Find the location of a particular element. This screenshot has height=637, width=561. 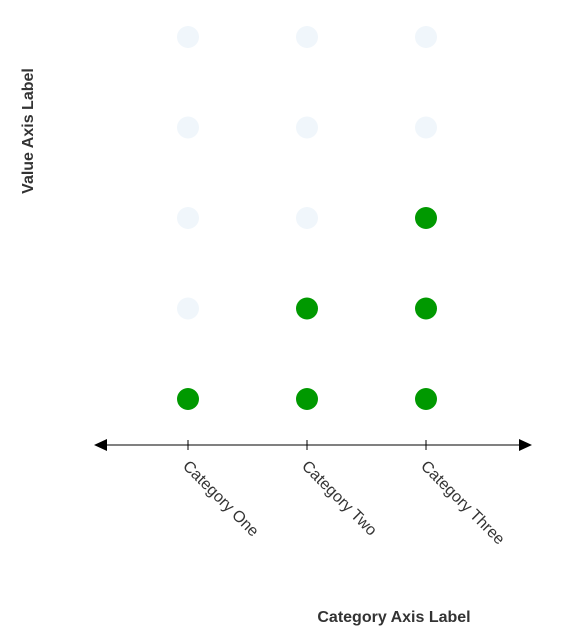

tick-label-category-two: Category Two is located at coordinates (339, 499).